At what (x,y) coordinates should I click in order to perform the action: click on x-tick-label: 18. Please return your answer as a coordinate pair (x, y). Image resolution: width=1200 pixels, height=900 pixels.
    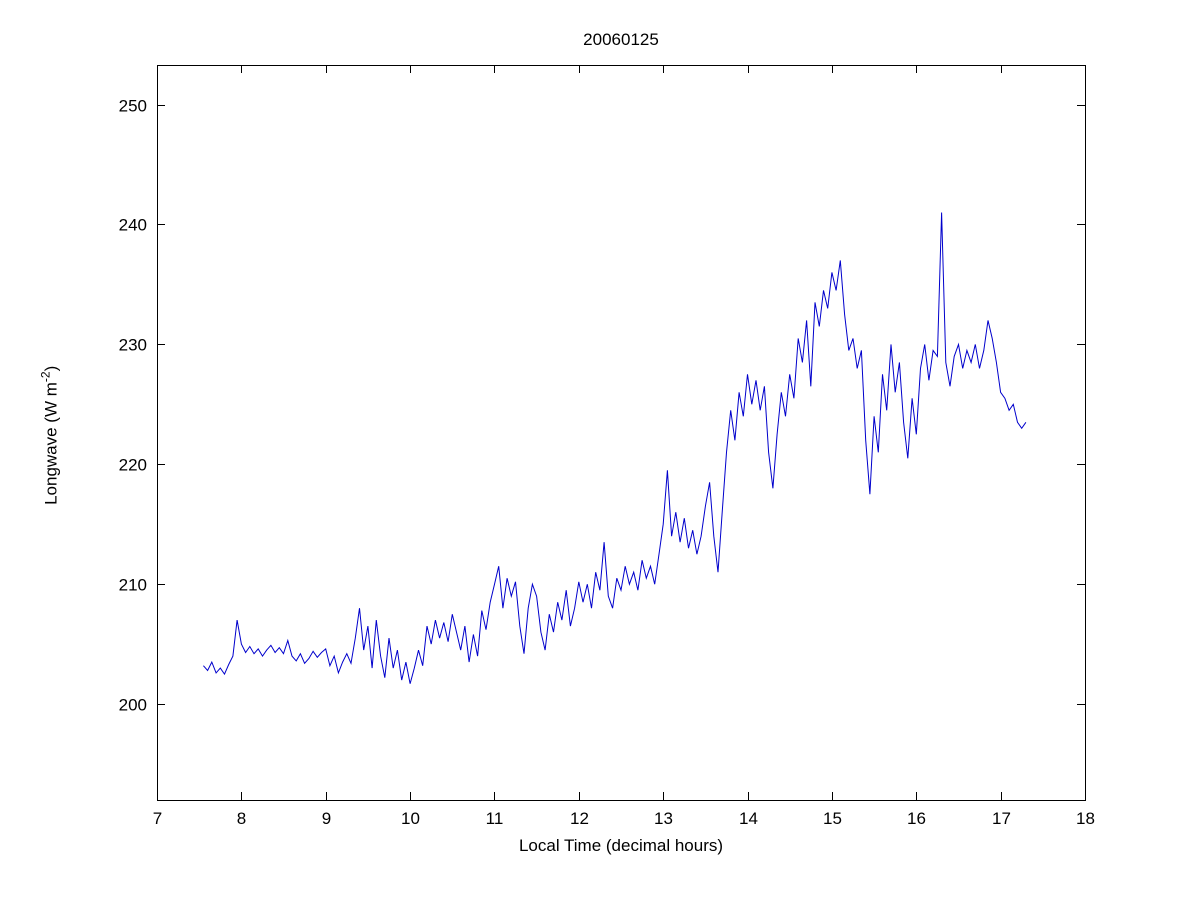
    Looking at the image, I should click on (1085, 818).